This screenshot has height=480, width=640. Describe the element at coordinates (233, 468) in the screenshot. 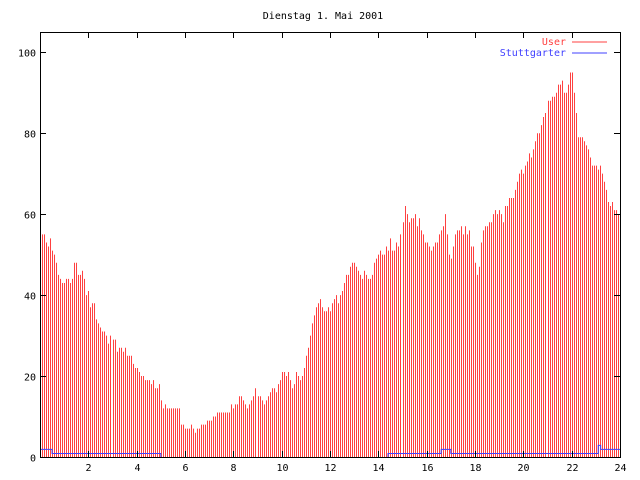

I see `x-tick-label: 8` at that location.